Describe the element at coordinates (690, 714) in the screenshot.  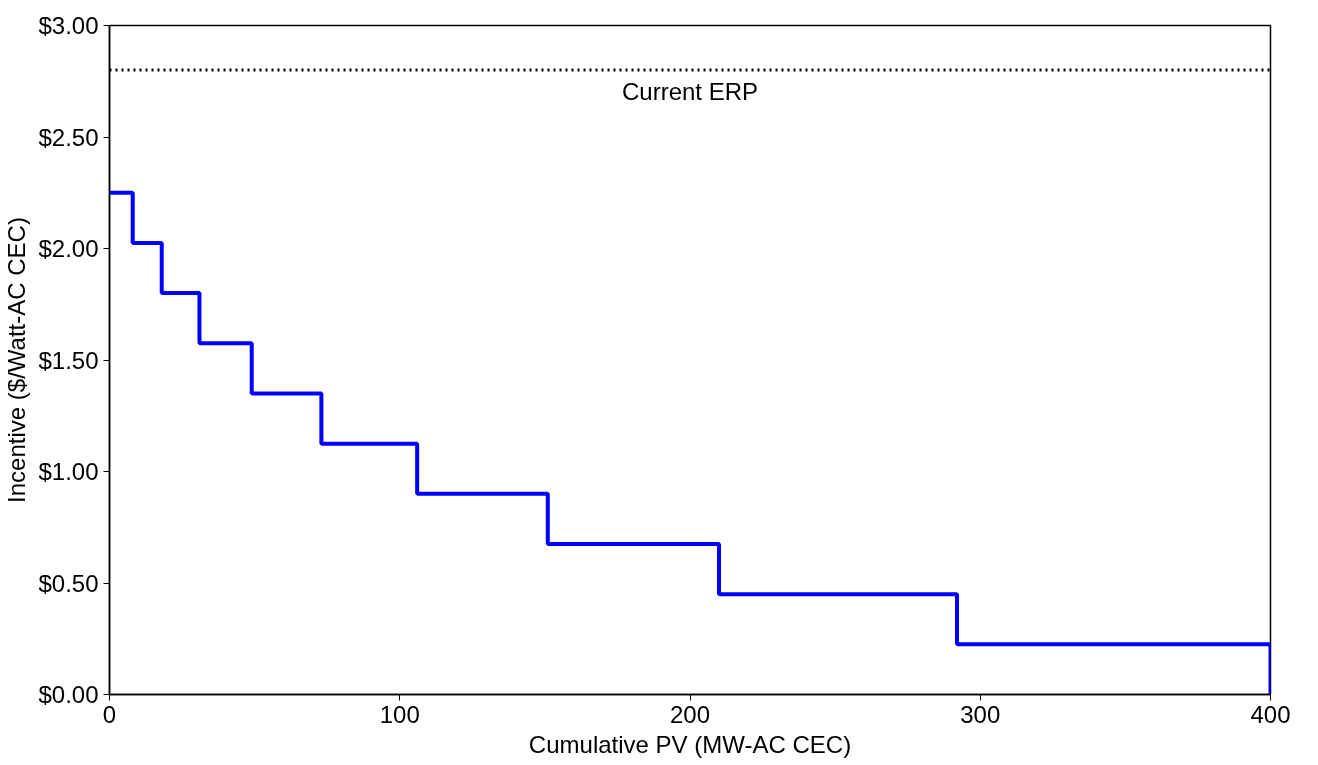
I see `x-tick-label: 200` at that location.